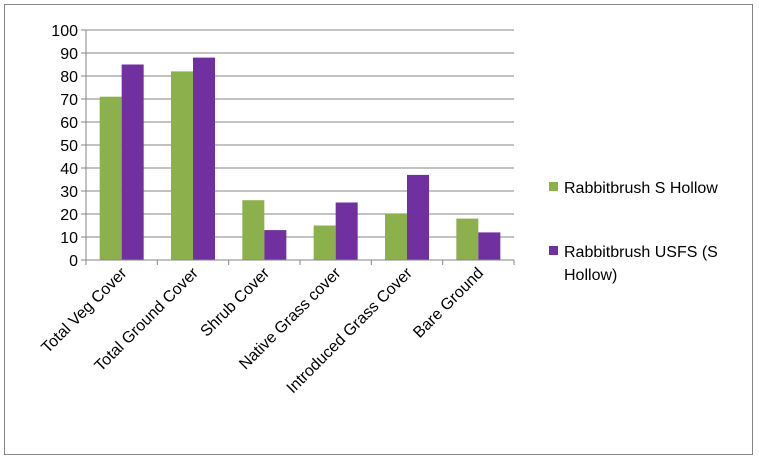 Image resolution: width=759 pixels, height=461 pixels. Describe the element at coordinates (236, 302) in the screenshot. I see `x-category-label: Shrub Cover` at that location.